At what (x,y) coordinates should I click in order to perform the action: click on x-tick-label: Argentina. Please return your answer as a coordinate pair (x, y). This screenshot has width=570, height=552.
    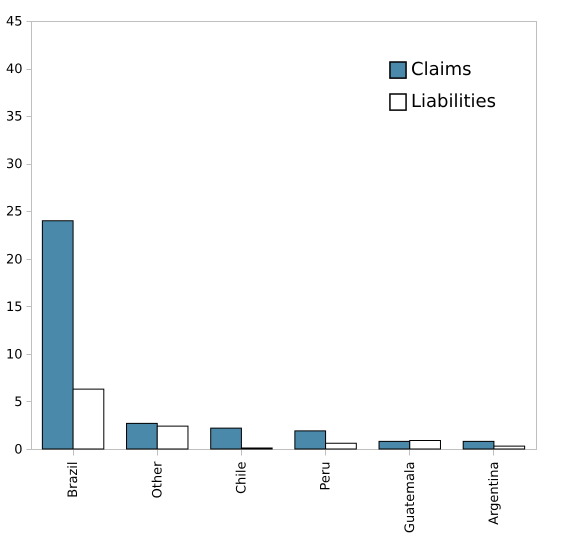
    Looking at the image, I should click on (494, 493).